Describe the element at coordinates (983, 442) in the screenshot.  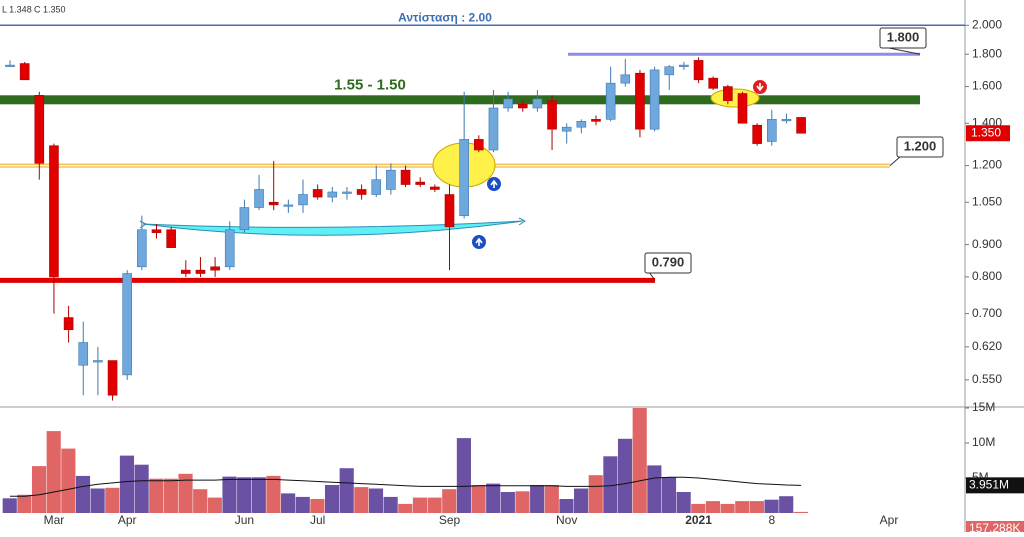
I see `volume-y-tick-label: 10M` at that location.